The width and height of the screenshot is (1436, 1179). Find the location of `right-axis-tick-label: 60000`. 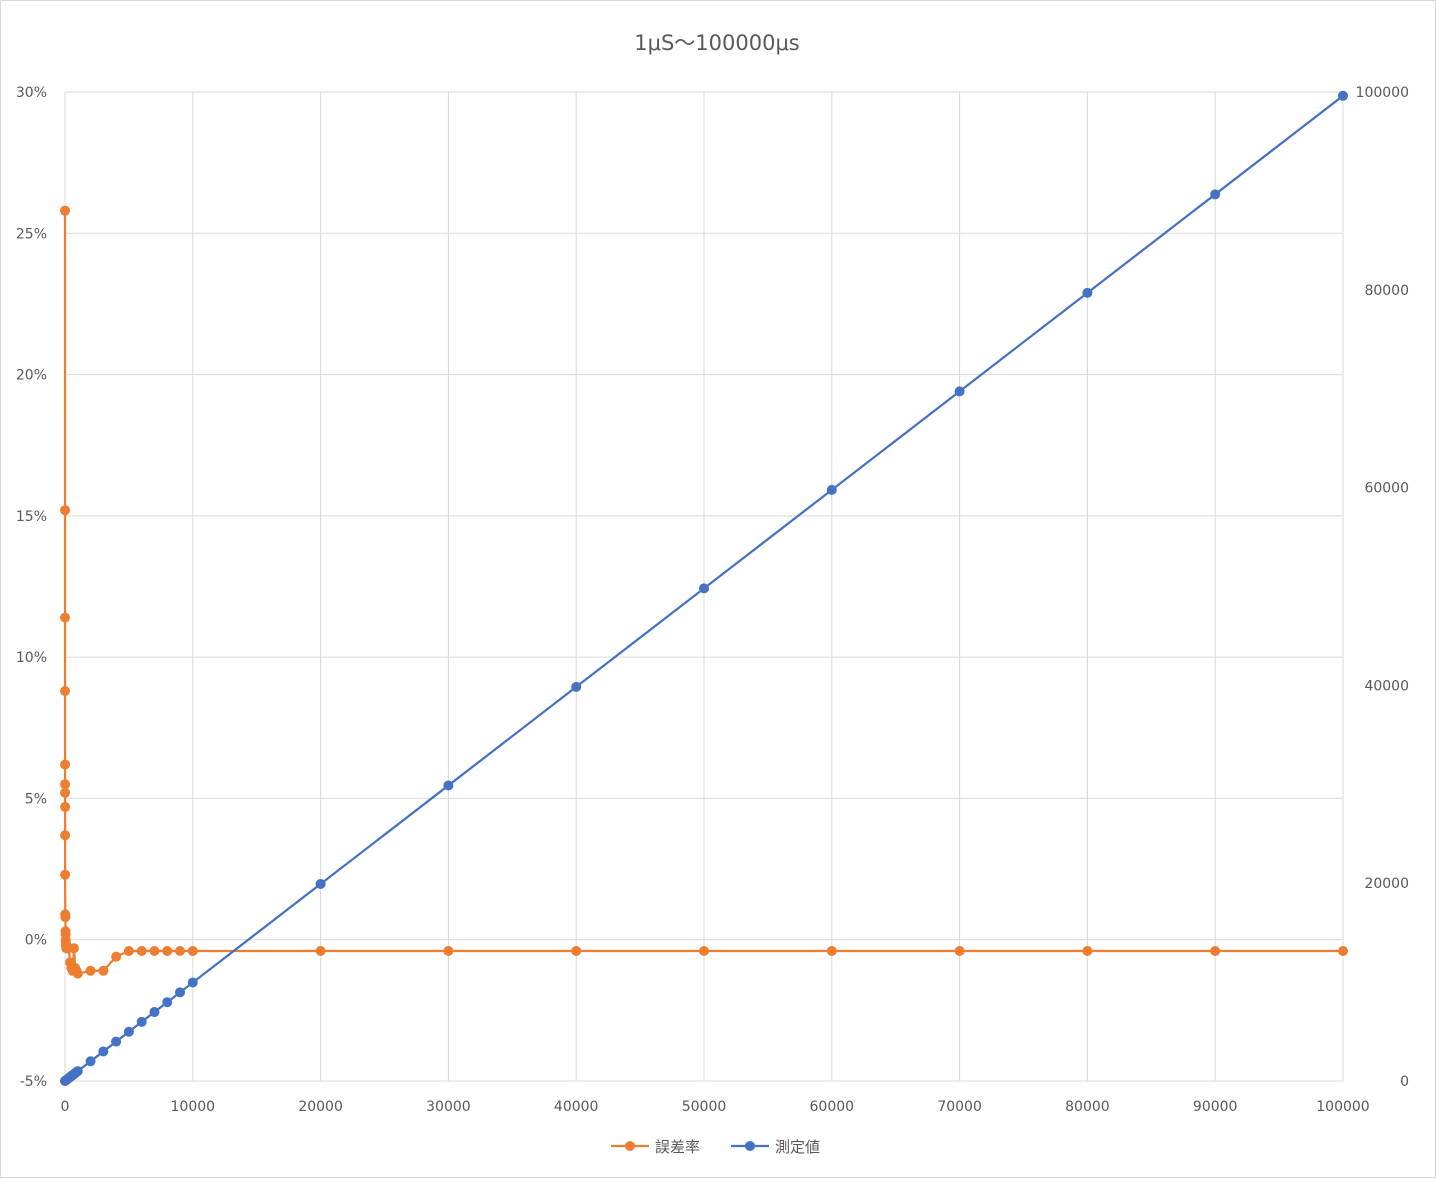

right-axis-tick-label: 60000 is located at coordinates (1386, 489).